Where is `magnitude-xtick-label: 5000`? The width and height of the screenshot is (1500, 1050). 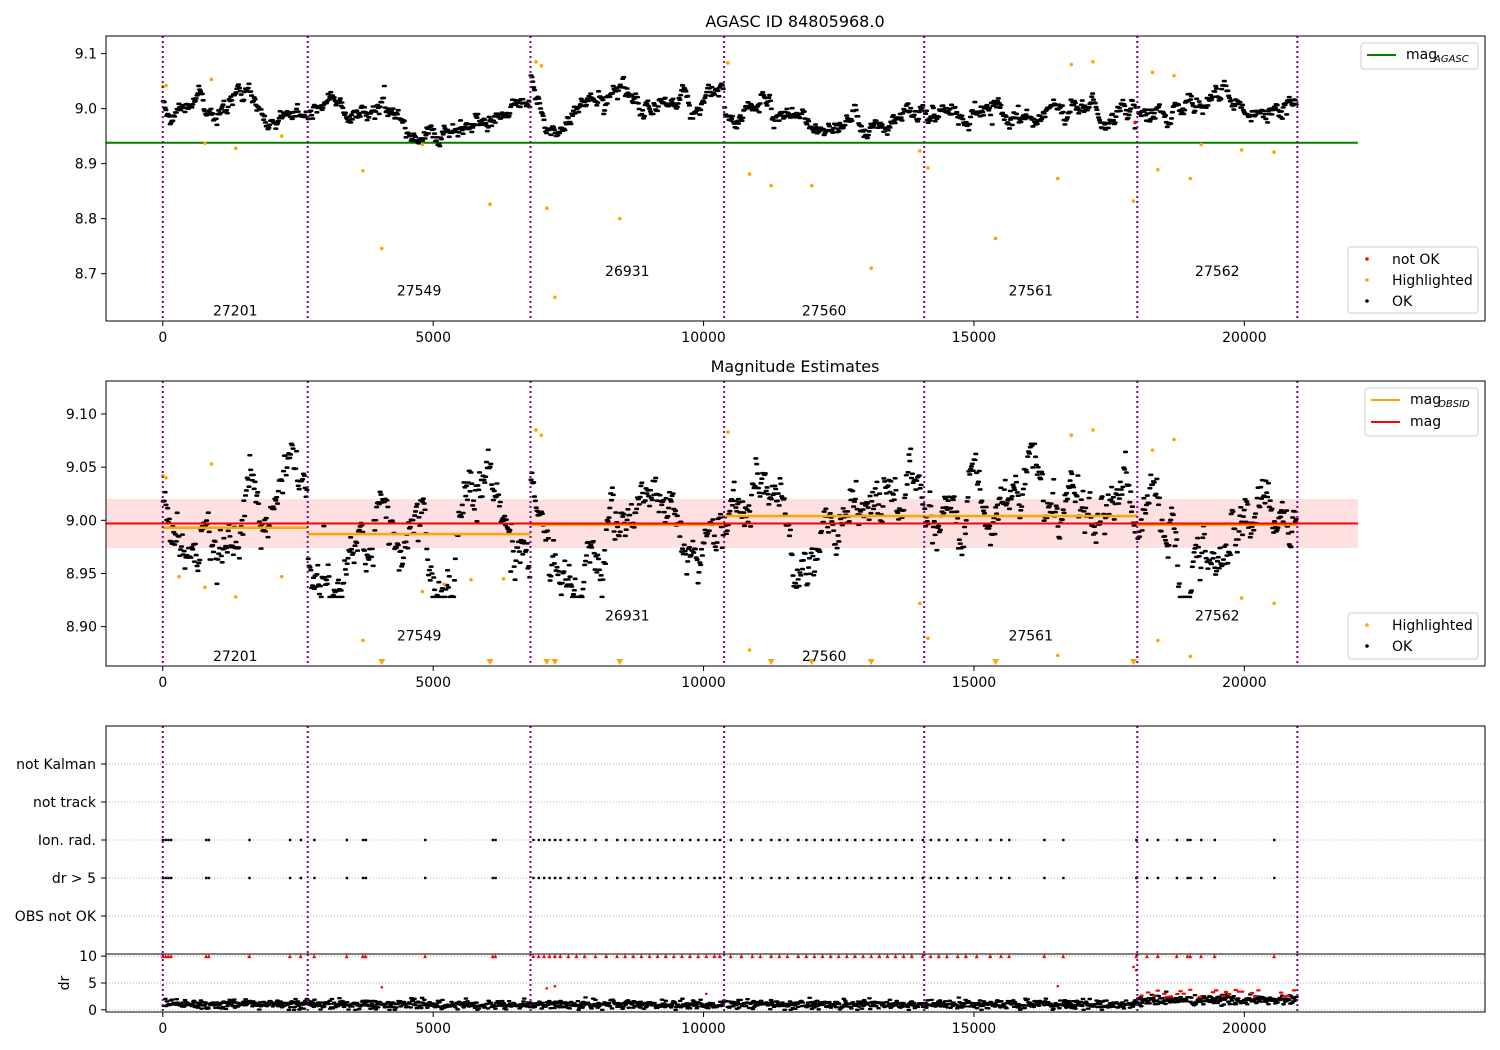
magnitude-xtick-label: 5000 is located at coordinates (433, 683).